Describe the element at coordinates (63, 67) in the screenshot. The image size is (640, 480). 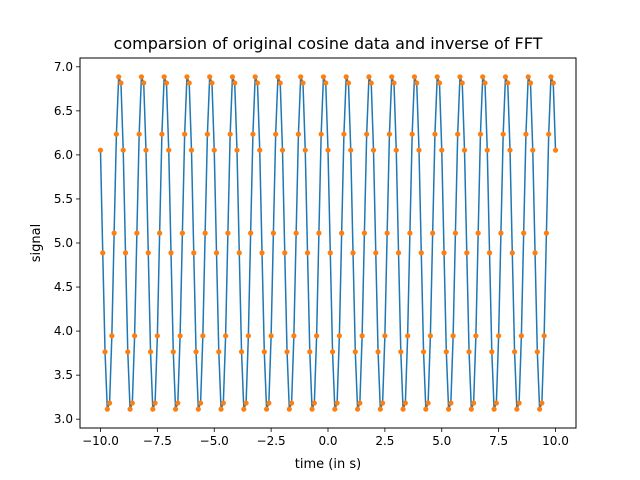
I see `y-tick-label: 7.0` at that location.